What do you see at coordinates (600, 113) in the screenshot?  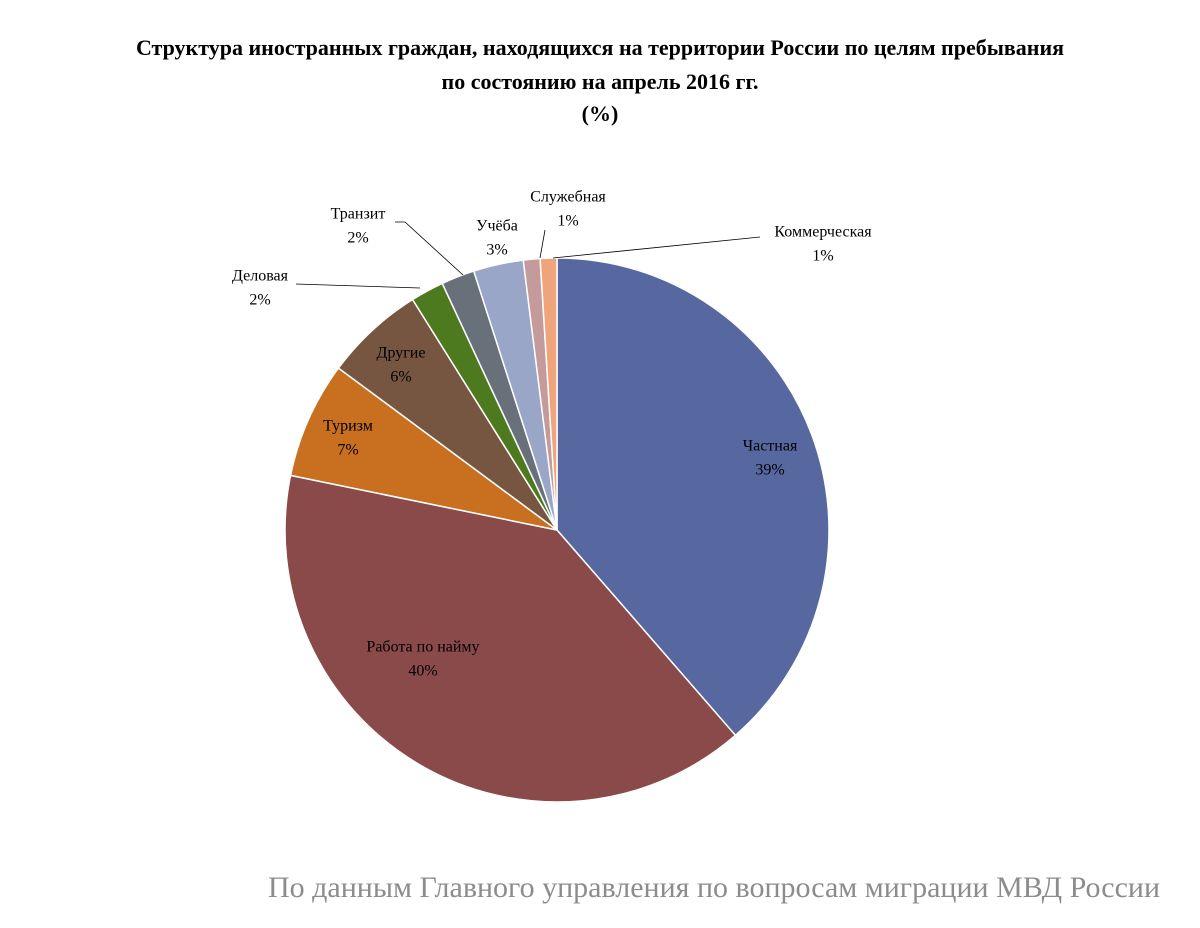 I see `chart-title: (%)` at bounding box center [600, 113].